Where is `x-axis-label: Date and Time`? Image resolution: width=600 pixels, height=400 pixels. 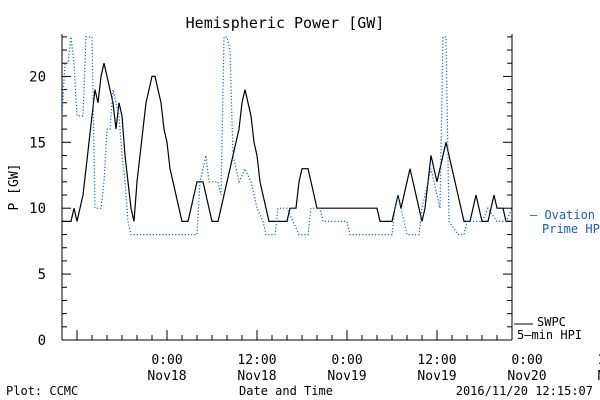 x-axis-label: Date and Time is located at coordinates (286, 391).